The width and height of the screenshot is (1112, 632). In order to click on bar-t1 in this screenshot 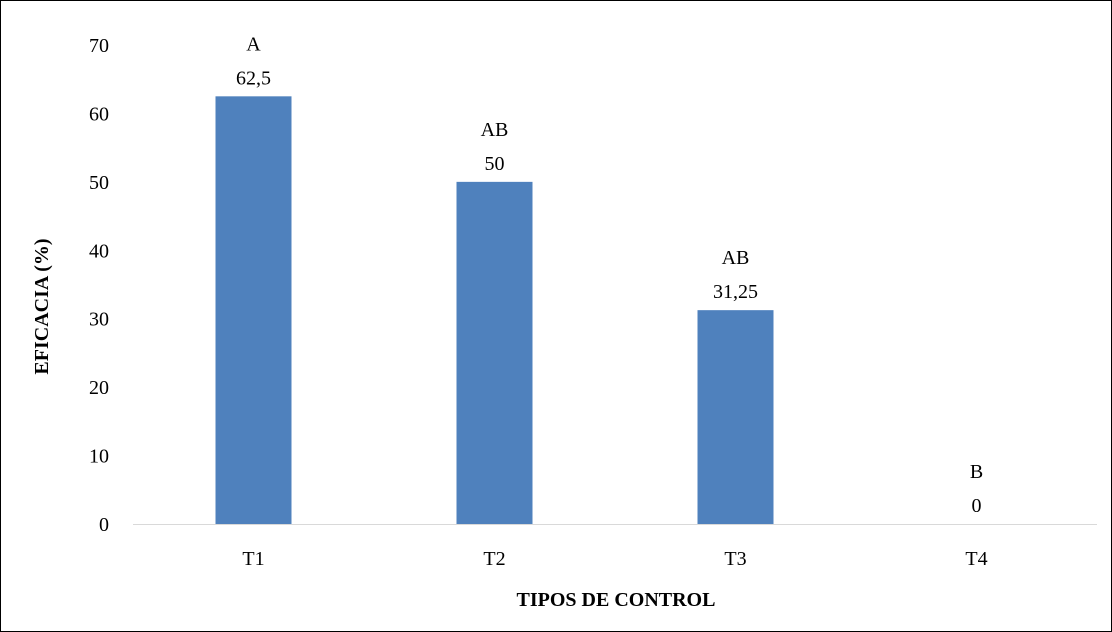, I will do `click(253, 310)`.